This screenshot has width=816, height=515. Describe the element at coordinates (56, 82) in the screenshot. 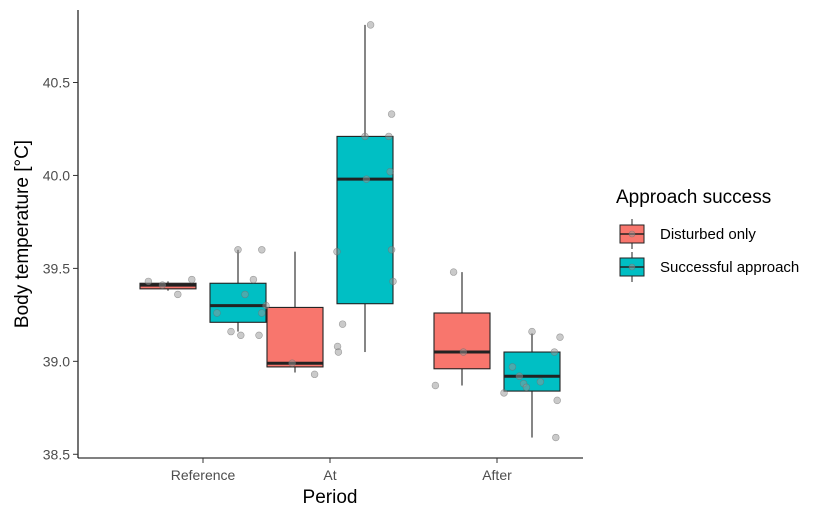

I see `y-tick-label: 40.5` at that location.